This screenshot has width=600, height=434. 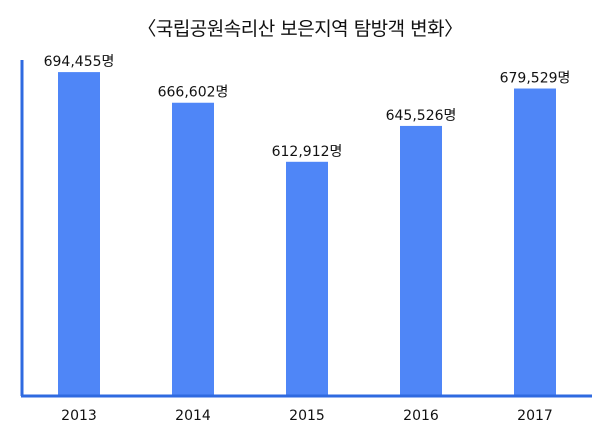 I want to click on data-label-2014: 666,602명, so click(x=193, y=93).